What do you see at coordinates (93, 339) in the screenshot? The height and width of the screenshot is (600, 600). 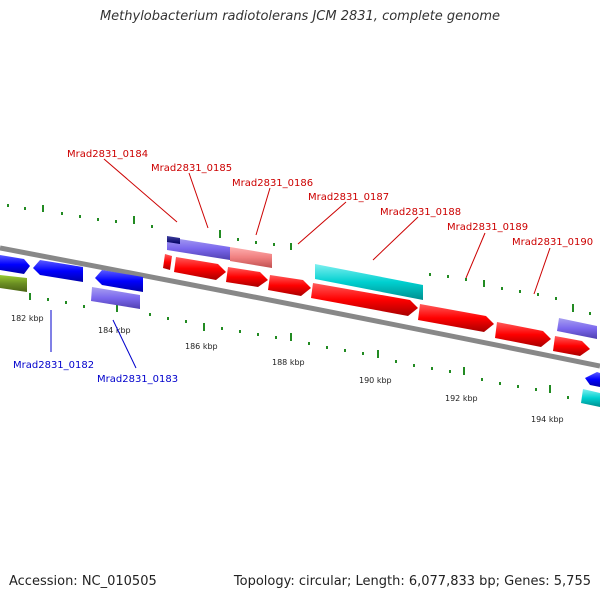 I see `reverse-labels` at bounding box center [93, 339].